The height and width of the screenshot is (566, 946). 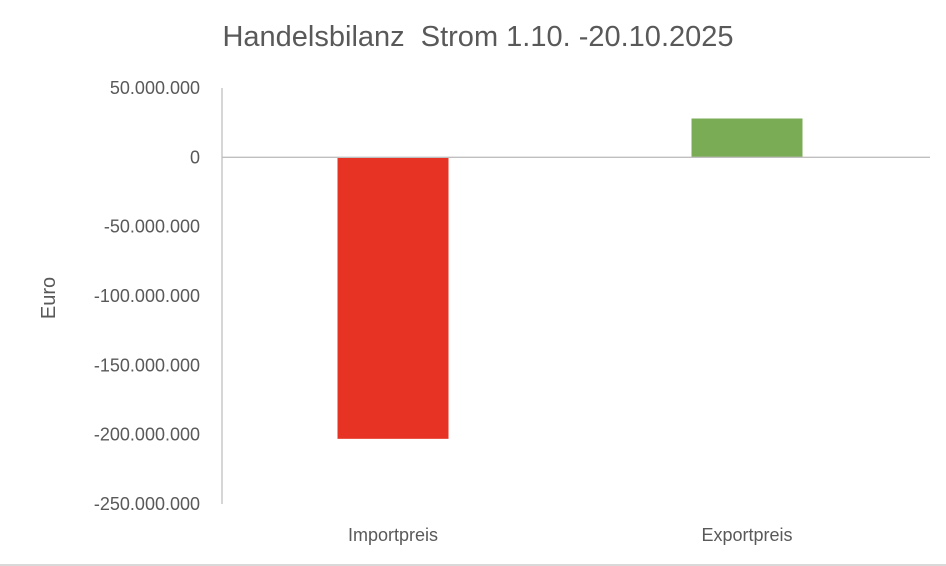 I want to click on y-axis-label: Euro, so click(x=49, y=298).